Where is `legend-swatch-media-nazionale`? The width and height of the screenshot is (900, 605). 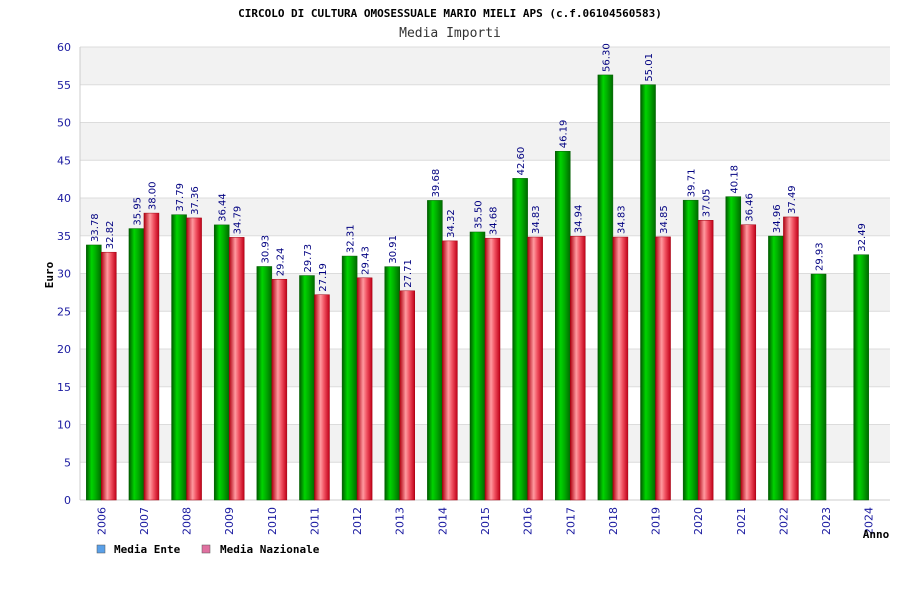
legend-swatch-media-nazionale is located at coordinates (206, 549).